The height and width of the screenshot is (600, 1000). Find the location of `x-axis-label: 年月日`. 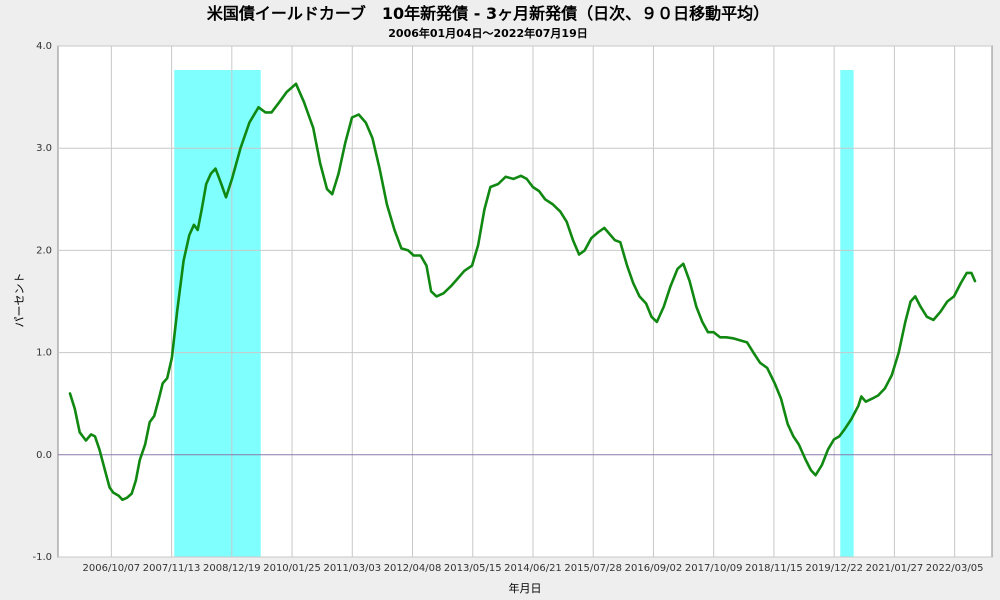

x-axis-label: 年月日 is located at coordinates (525, 588).